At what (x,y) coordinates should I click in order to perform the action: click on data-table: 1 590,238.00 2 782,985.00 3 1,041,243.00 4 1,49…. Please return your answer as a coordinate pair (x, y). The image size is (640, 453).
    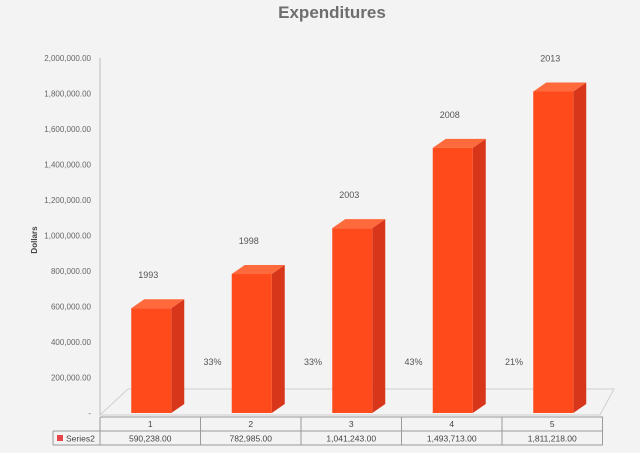
    Looking at the image, I should click on (327, 431).